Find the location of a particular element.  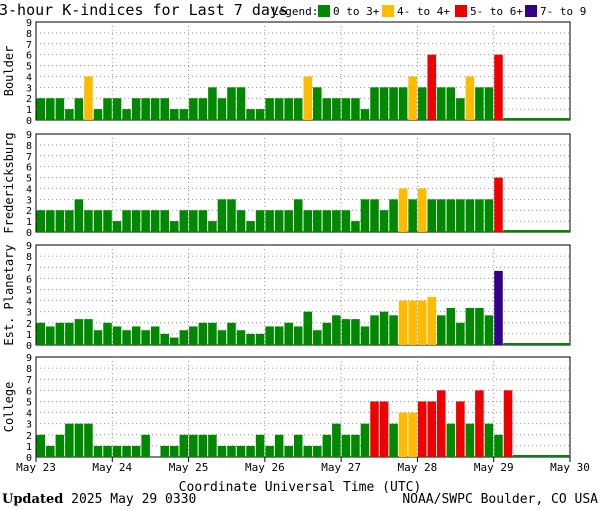

legend-label: Legend: is located at coordinates (295, 11).